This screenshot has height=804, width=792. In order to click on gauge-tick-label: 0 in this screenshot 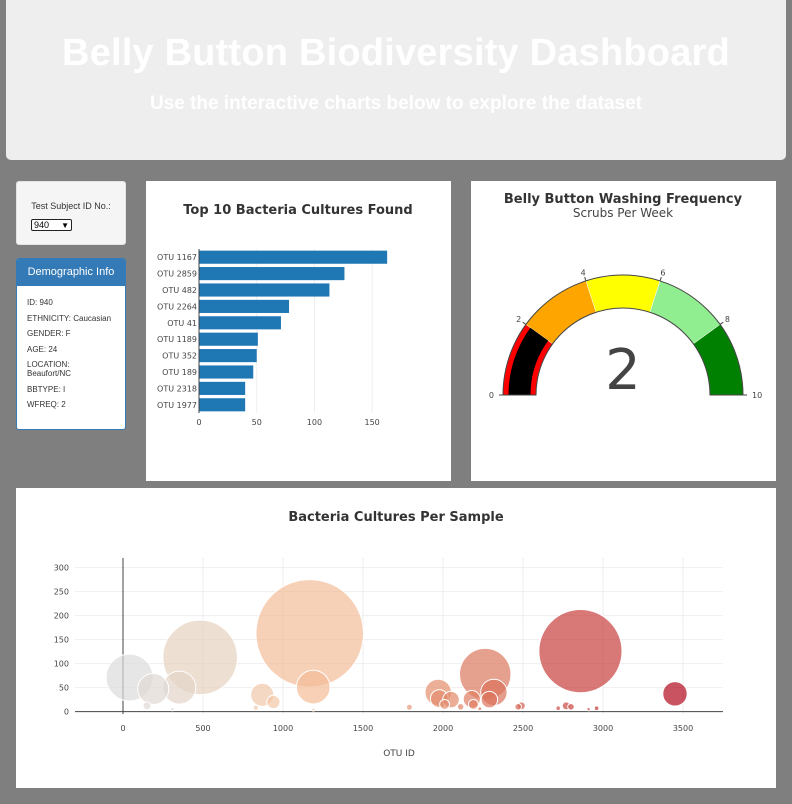, I will do `click(491, 395)`.